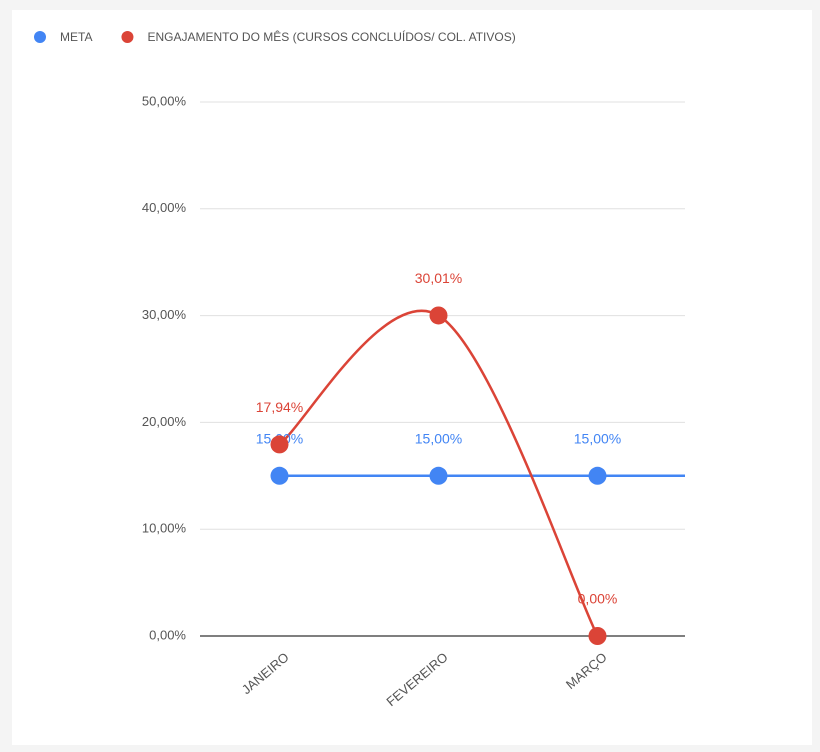  I want to click on data-label: 17,94%, so click(279, 407).